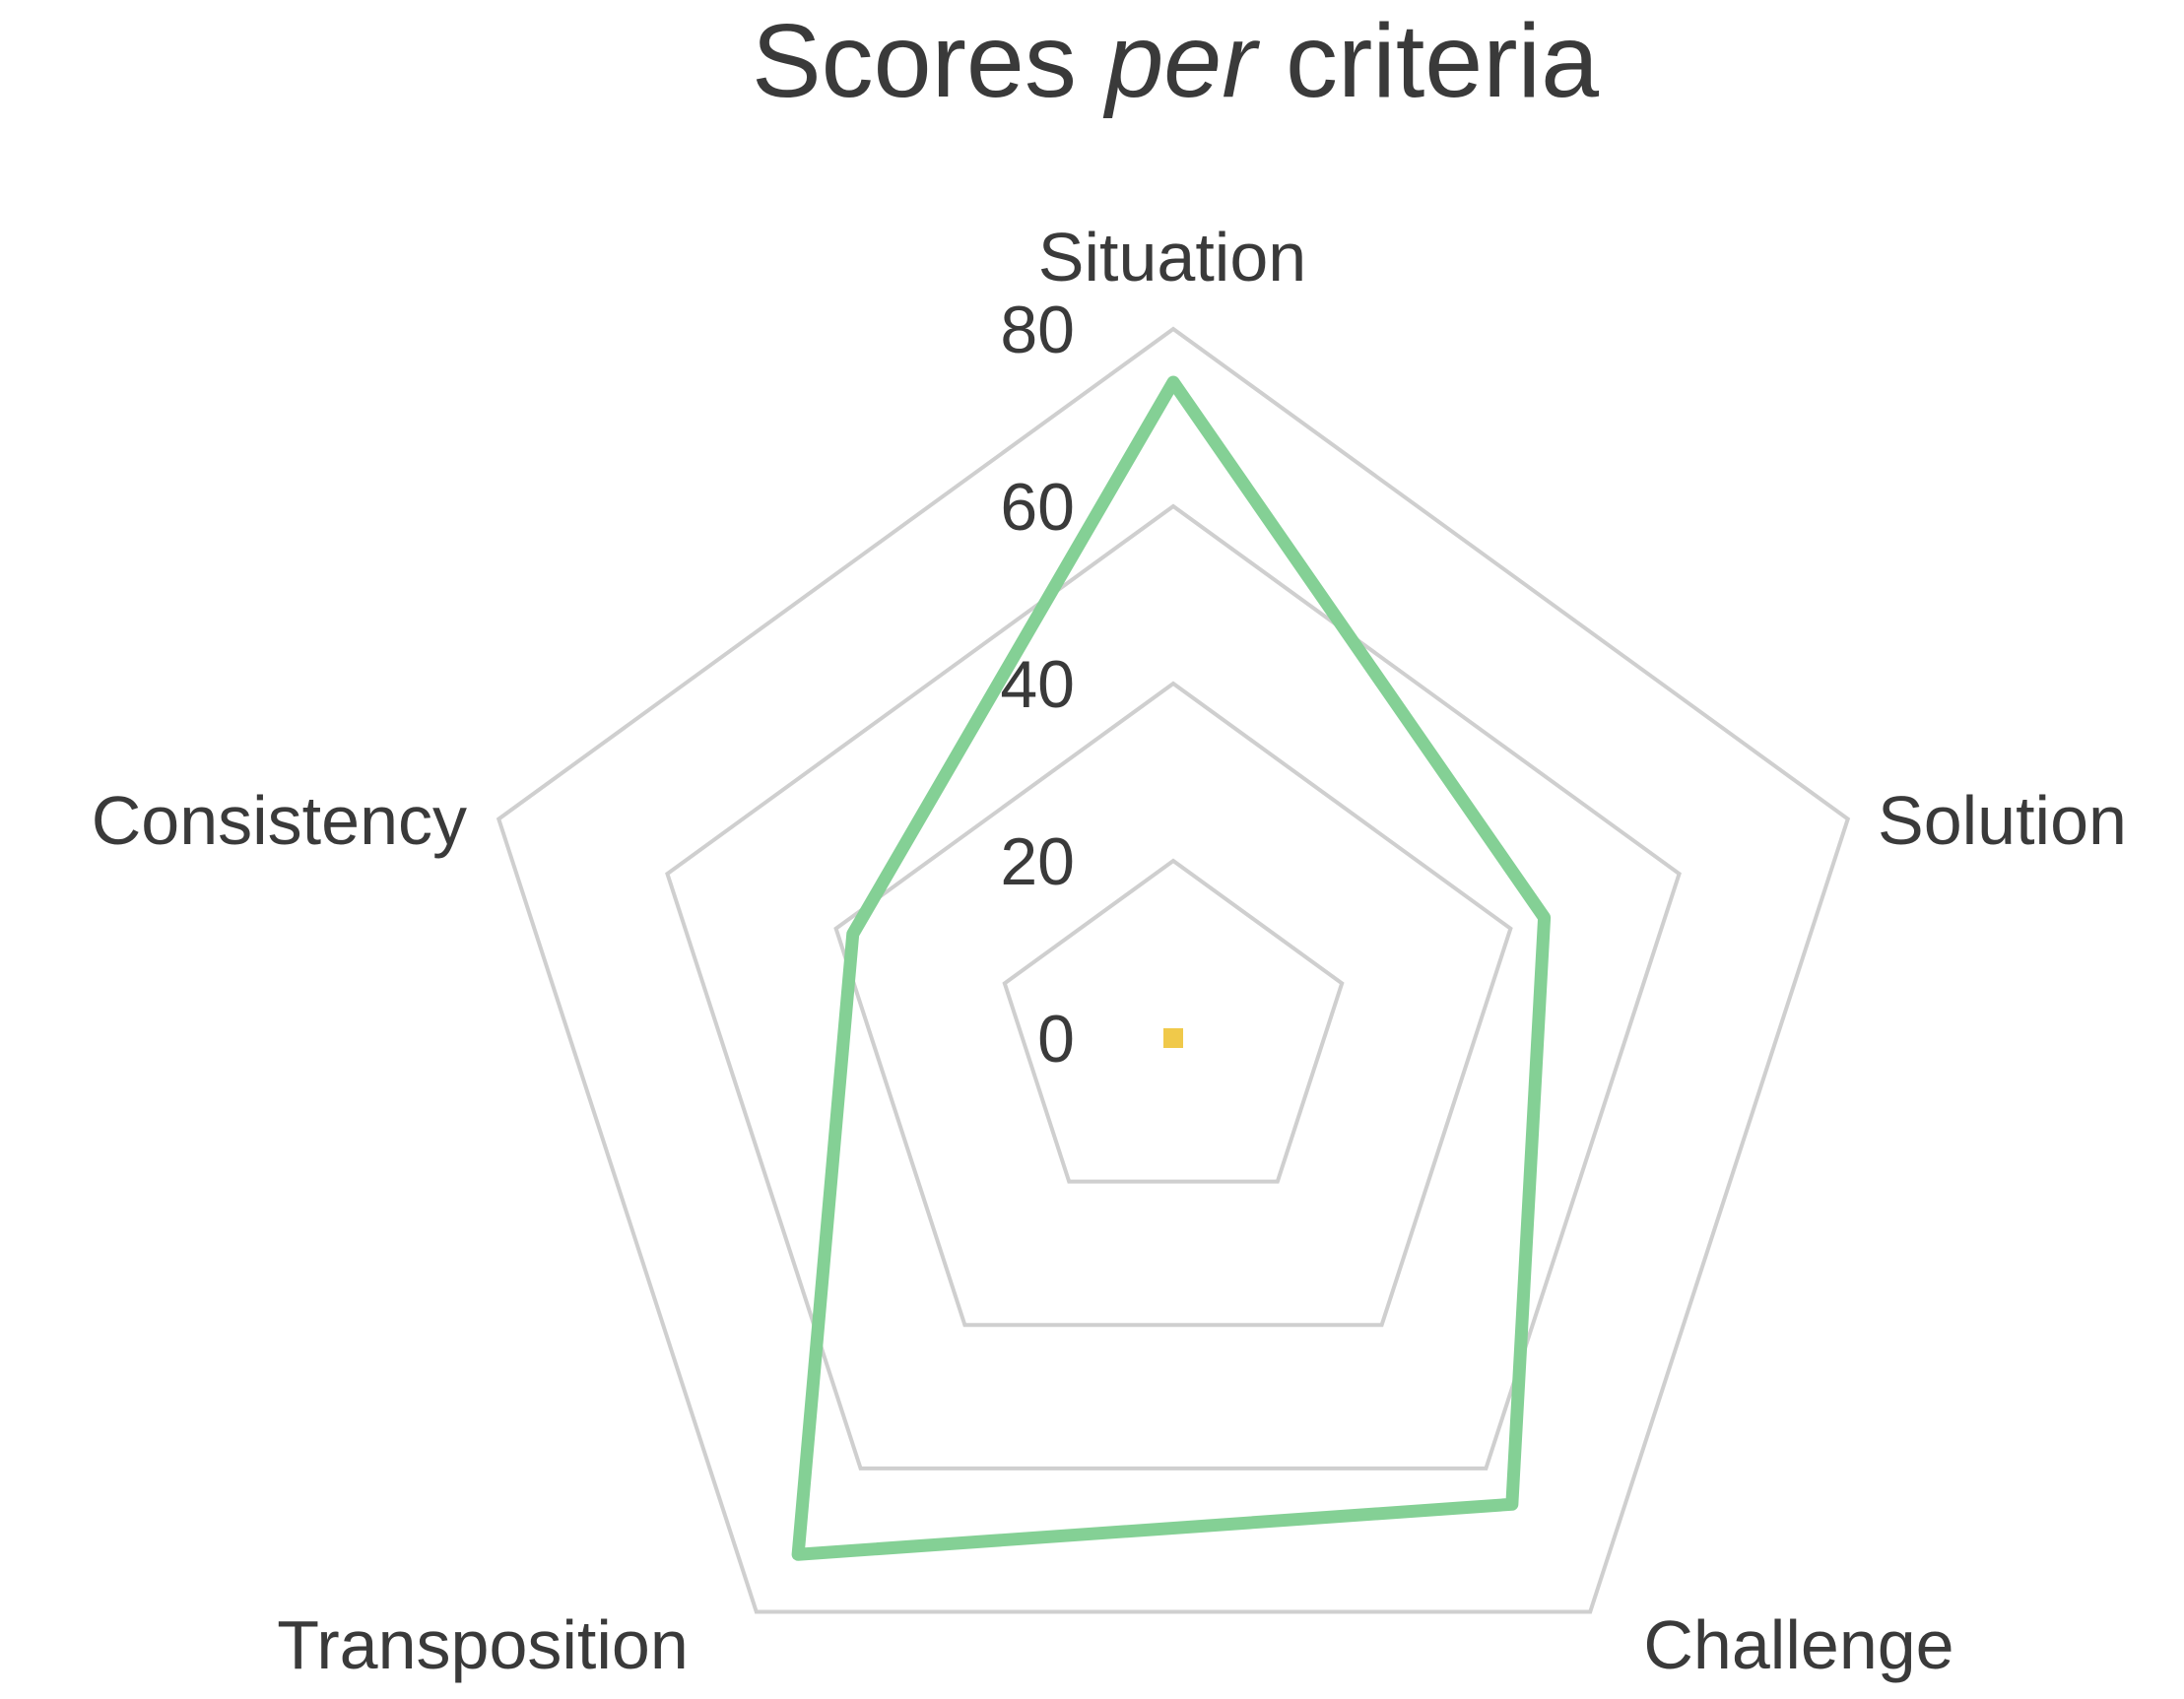 This screenshot has height=1699, width=2184. What do you see at coordinates (1037, 684) in the screenshot?
I see `radar-tick-label: 40` at bounding box center [1037, 684].